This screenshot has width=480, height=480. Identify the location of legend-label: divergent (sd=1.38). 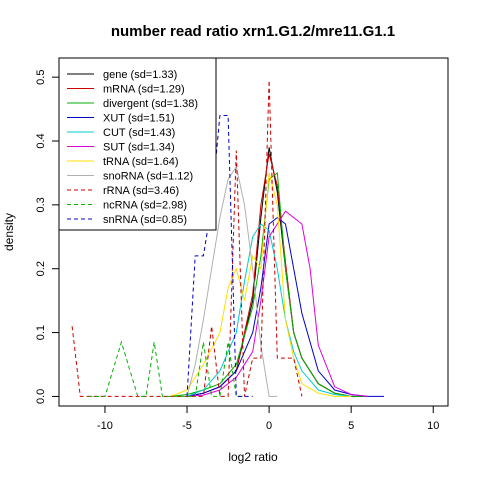
(150, 104).